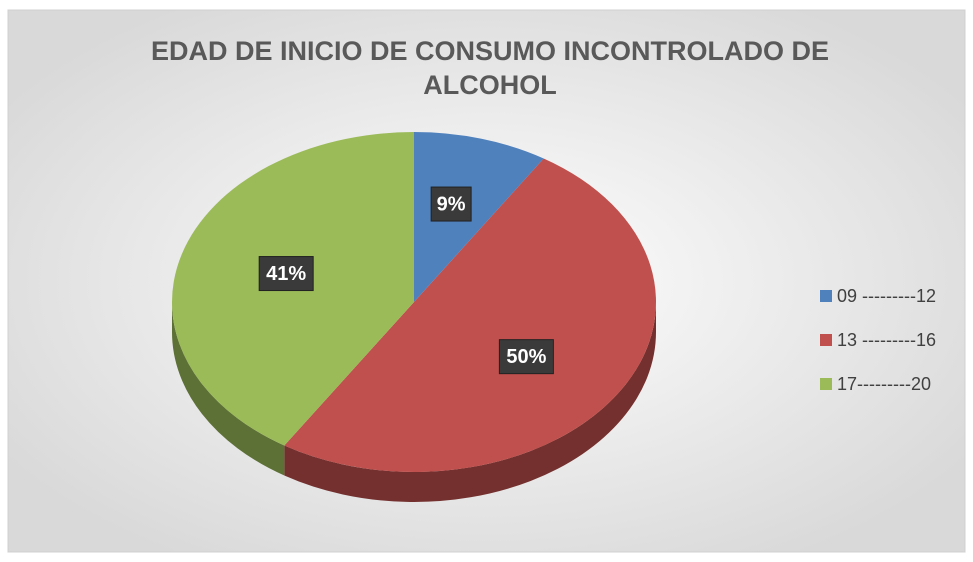 The image size is (973, 562). I want to click on data-label: 41%, so click(286, 274).